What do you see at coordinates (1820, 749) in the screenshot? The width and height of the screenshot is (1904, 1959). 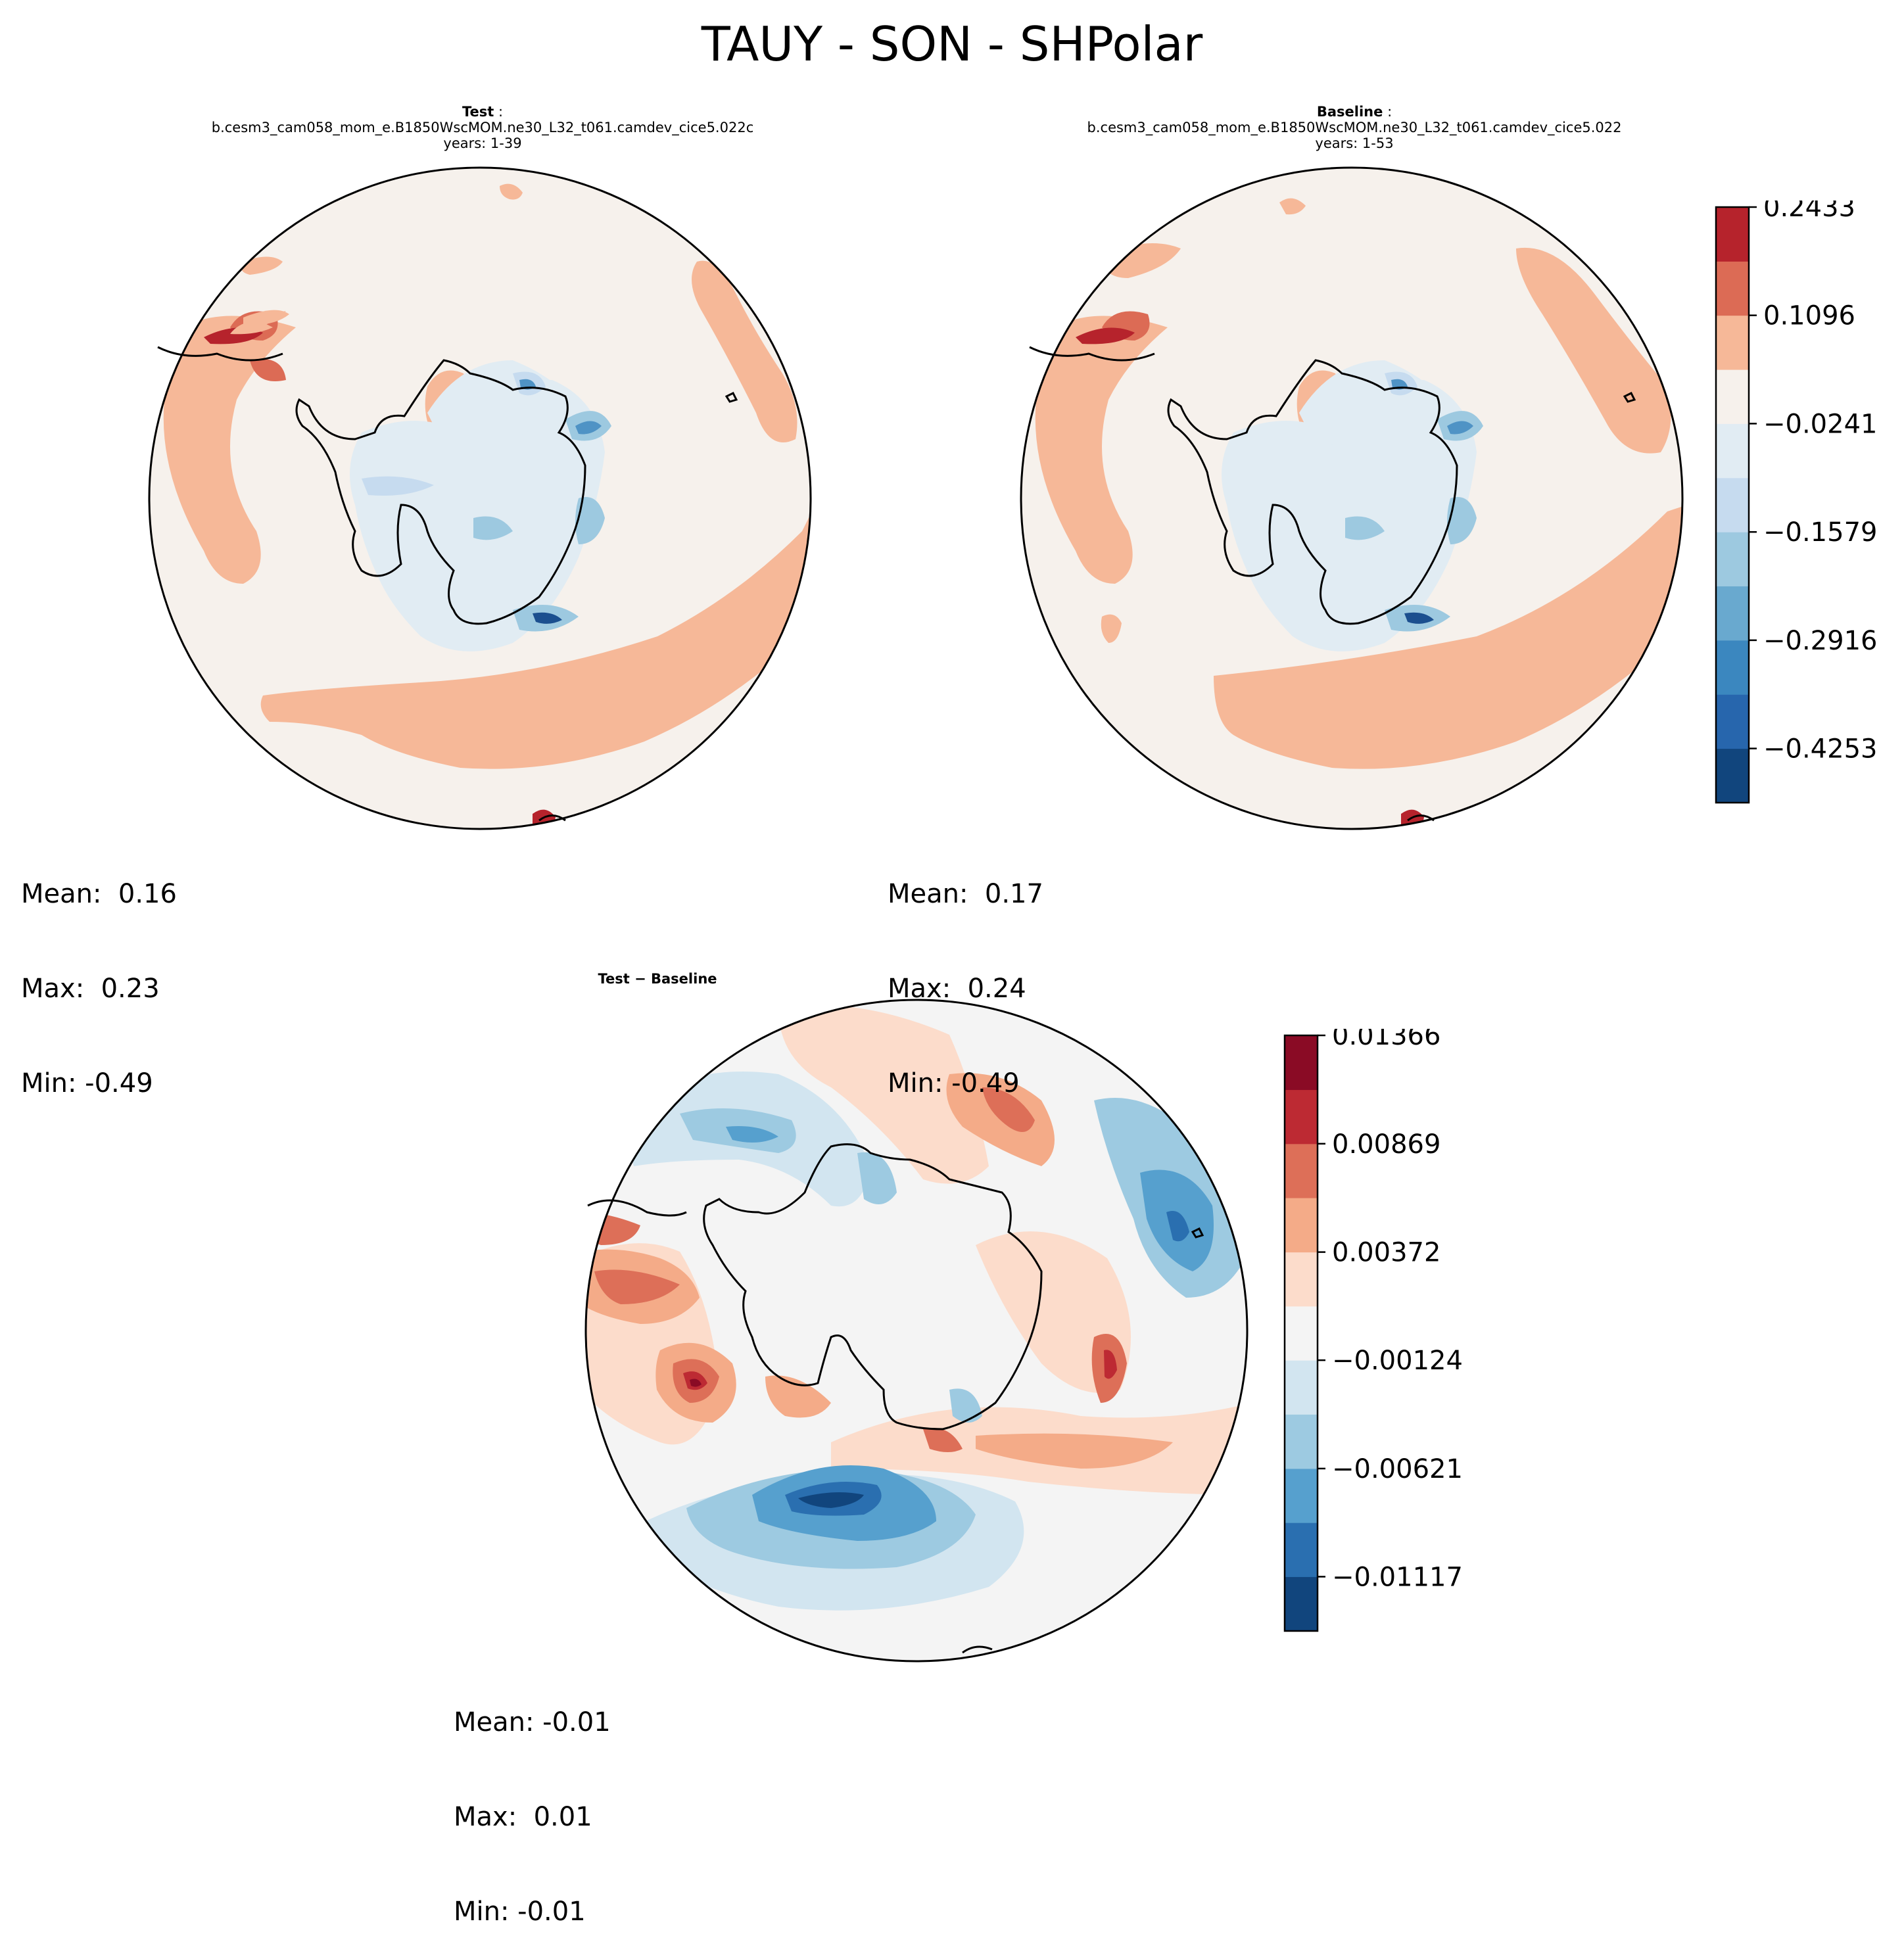 I see `baseline-colorbar-tick-label: −0.4253` at bounding box center [1820, 749].